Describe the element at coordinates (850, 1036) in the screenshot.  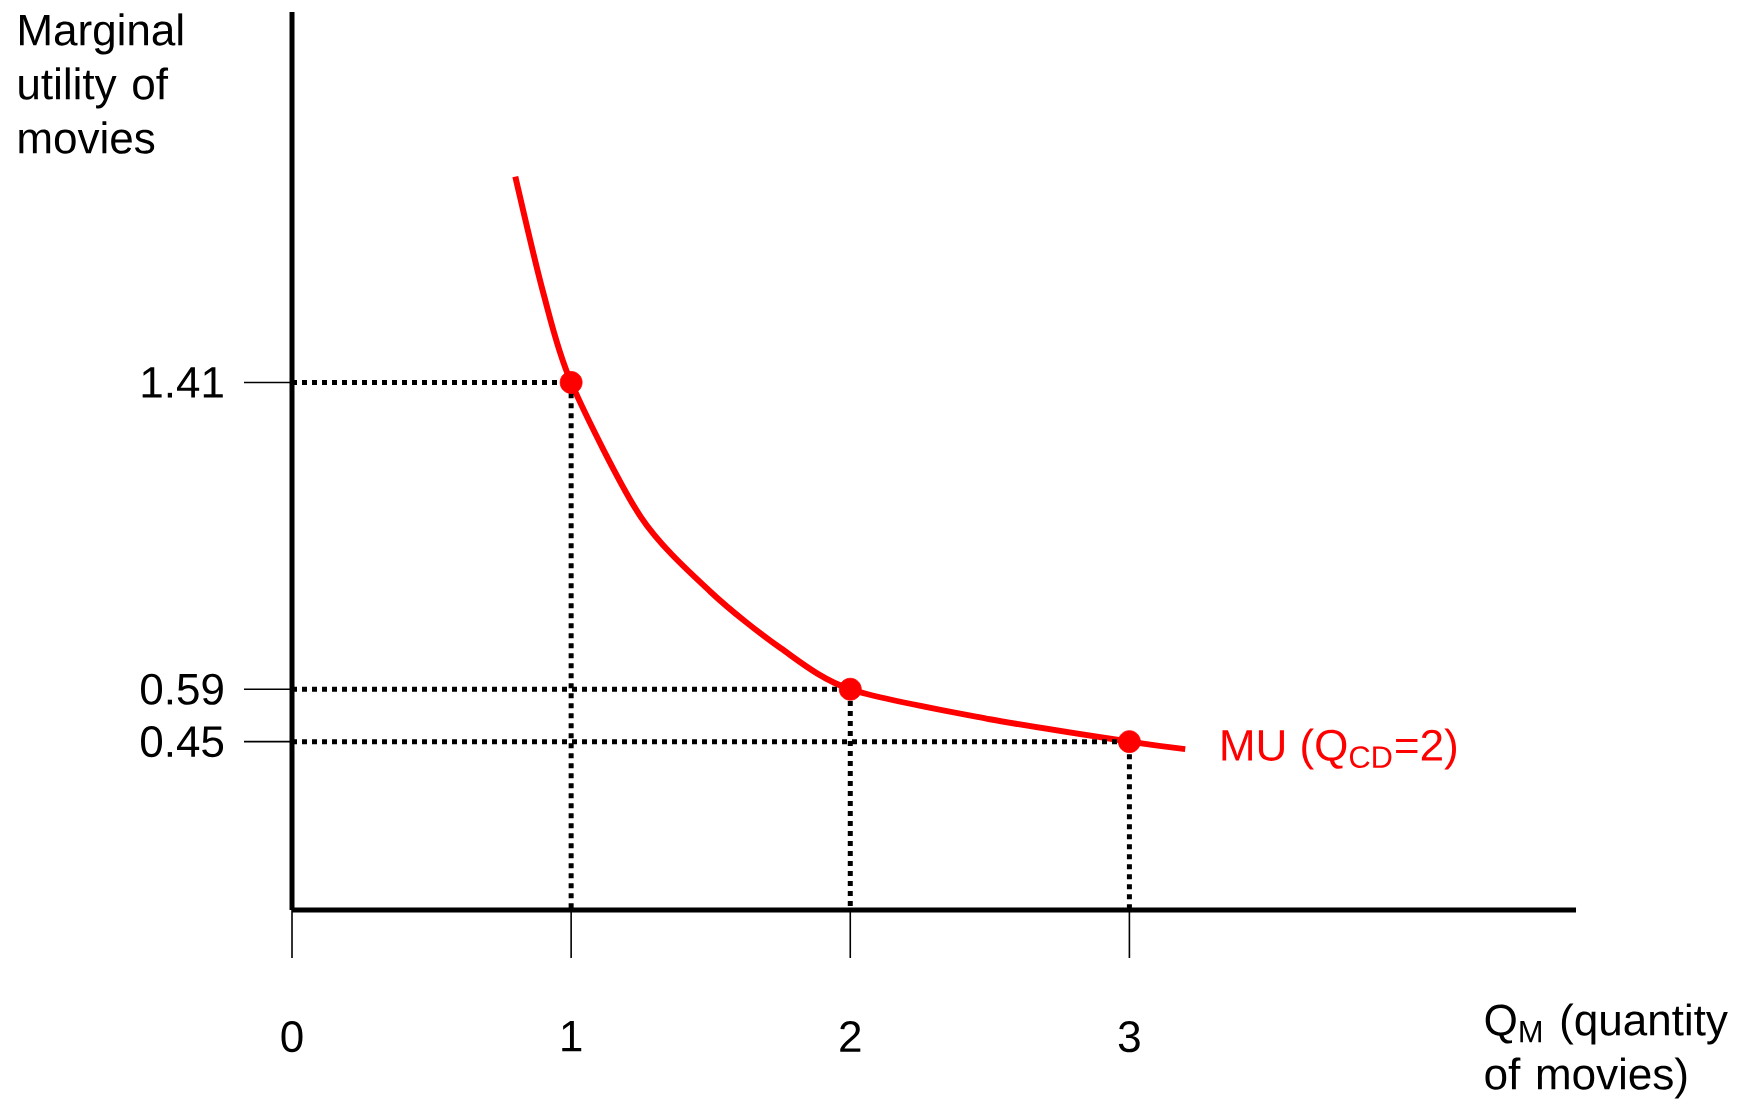
I see `x-tick-label: 2` at that location.